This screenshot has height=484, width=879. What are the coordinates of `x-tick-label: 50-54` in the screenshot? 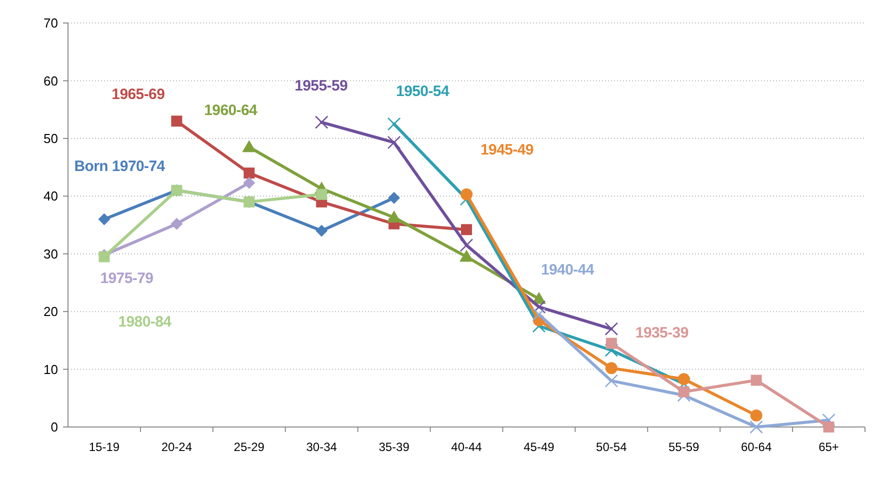 It's located at (612, 447).